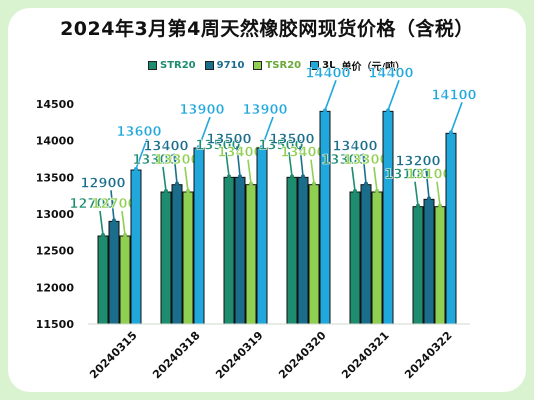  I want to click on x-tick-label: 20240318, so click(176, 355).